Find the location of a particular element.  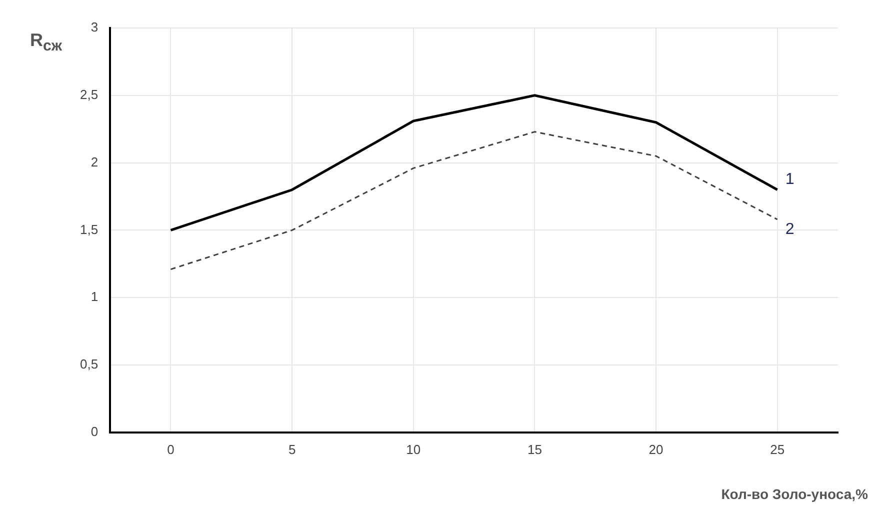

x-tick-label: 10 is located at coordinates (413, 449).